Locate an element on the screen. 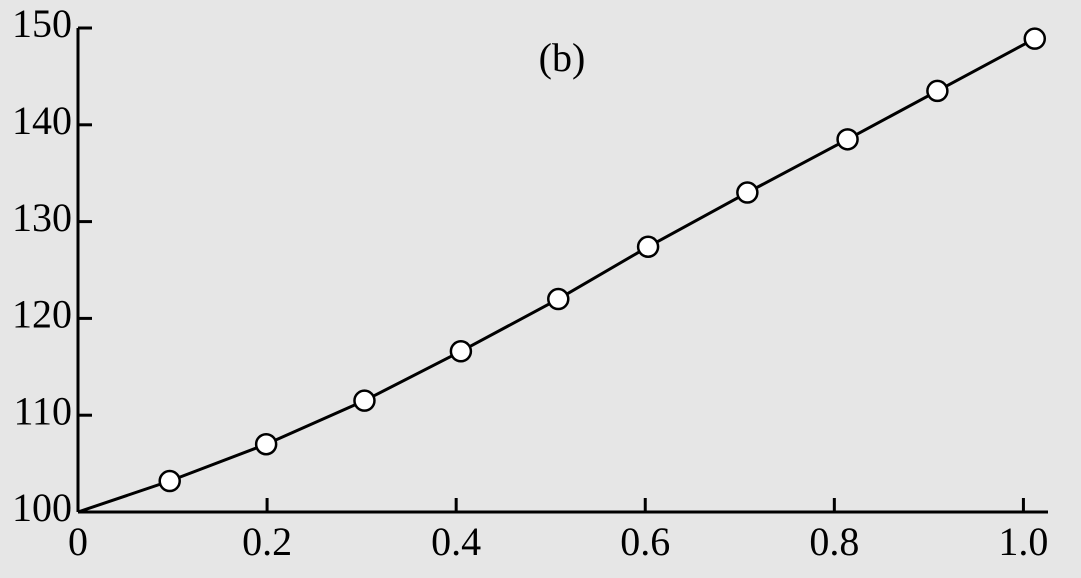  x-tick-label: 0 is located at coordinates (78, 541).